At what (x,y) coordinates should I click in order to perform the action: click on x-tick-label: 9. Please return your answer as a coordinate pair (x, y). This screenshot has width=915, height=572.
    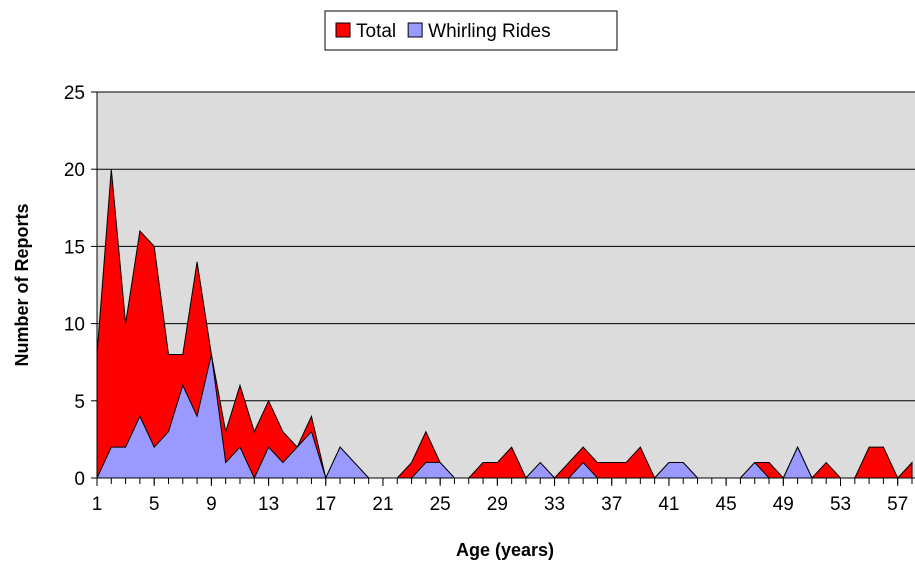
    Looking at the image, I should click on (211, 504).